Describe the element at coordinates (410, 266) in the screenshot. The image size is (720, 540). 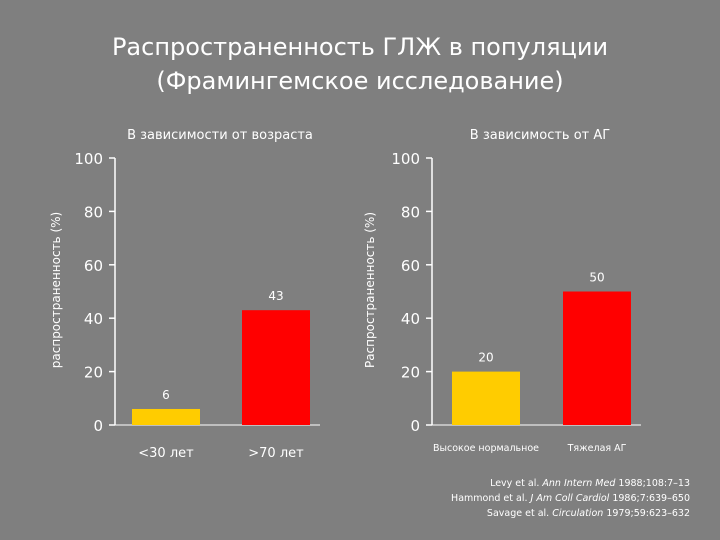
I see `chart-2-y-tick-label-60: 60` at that location.